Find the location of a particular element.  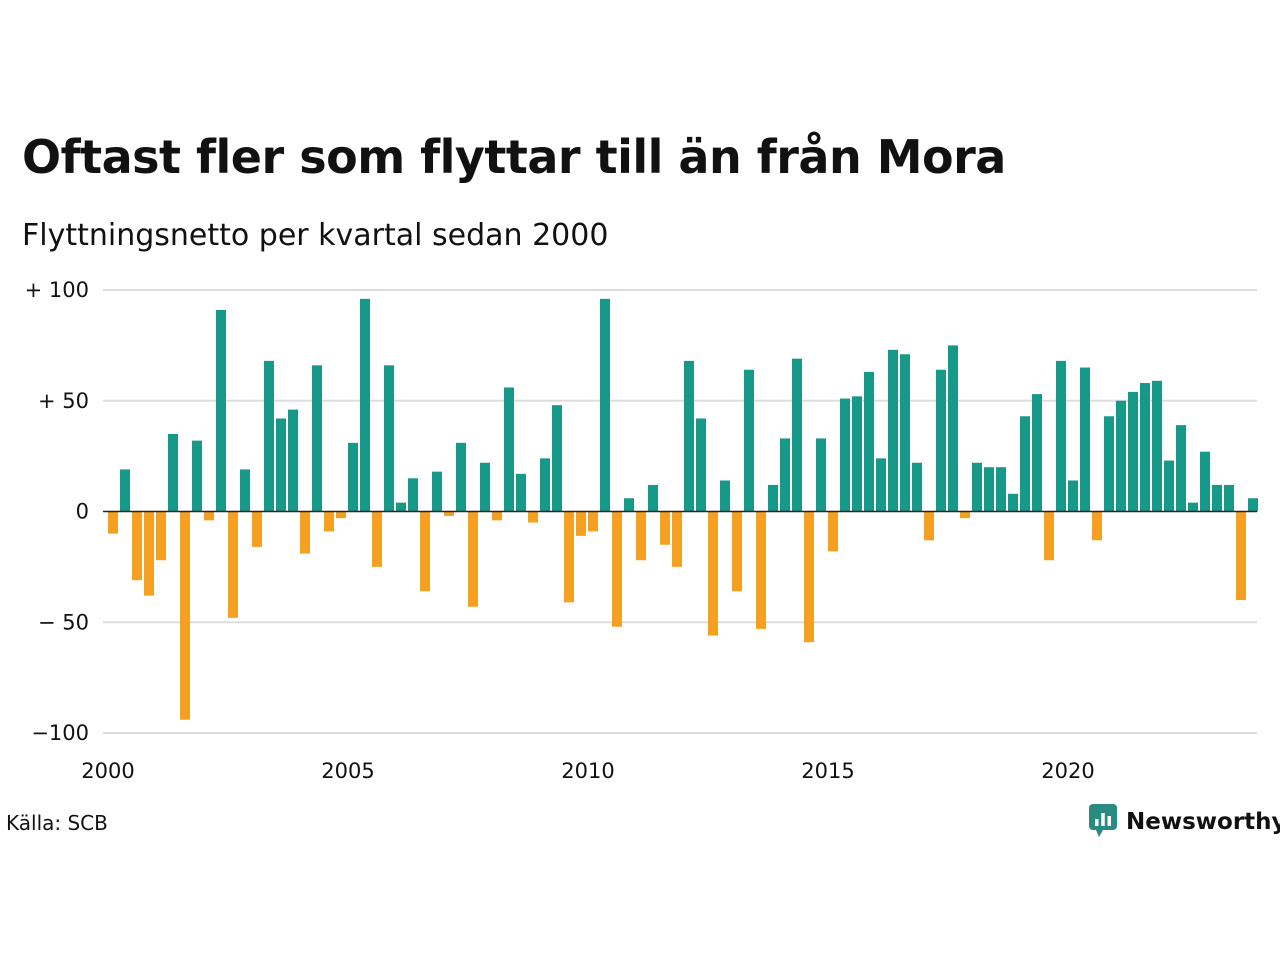

x-tick-label: 2015 is located at coordinates (827, 771).